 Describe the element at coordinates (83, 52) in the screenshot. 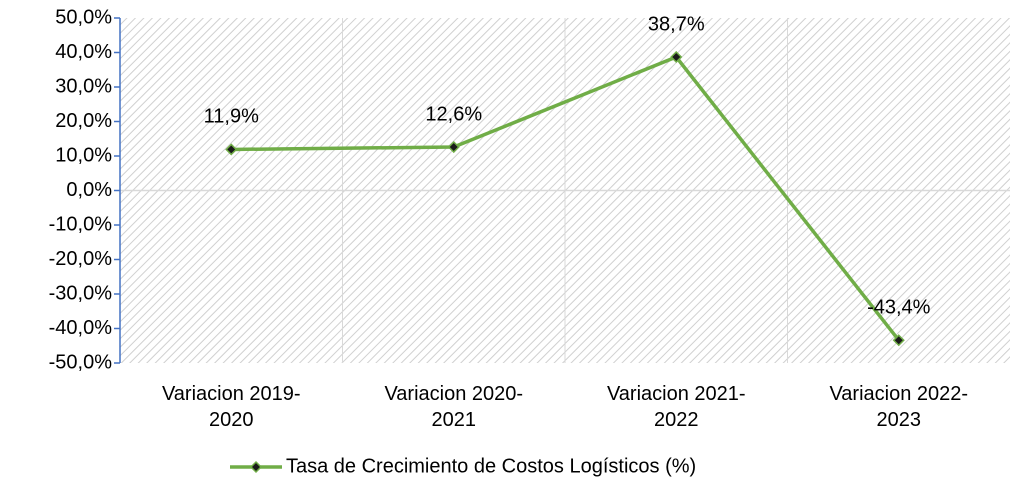

I see `y-tick-label: 40,0%` at that location.